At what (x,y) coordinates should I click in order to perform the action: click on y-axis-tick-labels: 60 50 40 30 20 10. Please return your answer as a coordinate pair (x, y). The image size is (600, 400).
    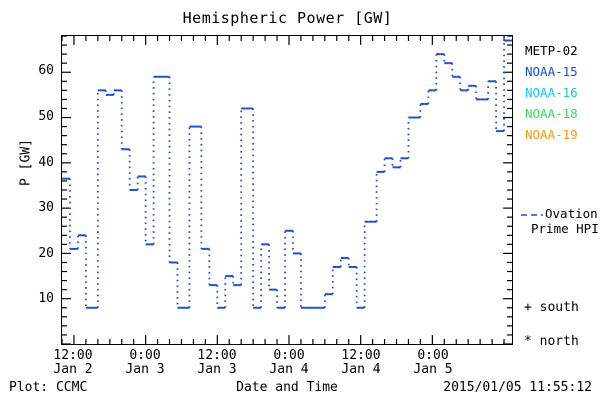
    Looking at the image, I should click on (38, 200).